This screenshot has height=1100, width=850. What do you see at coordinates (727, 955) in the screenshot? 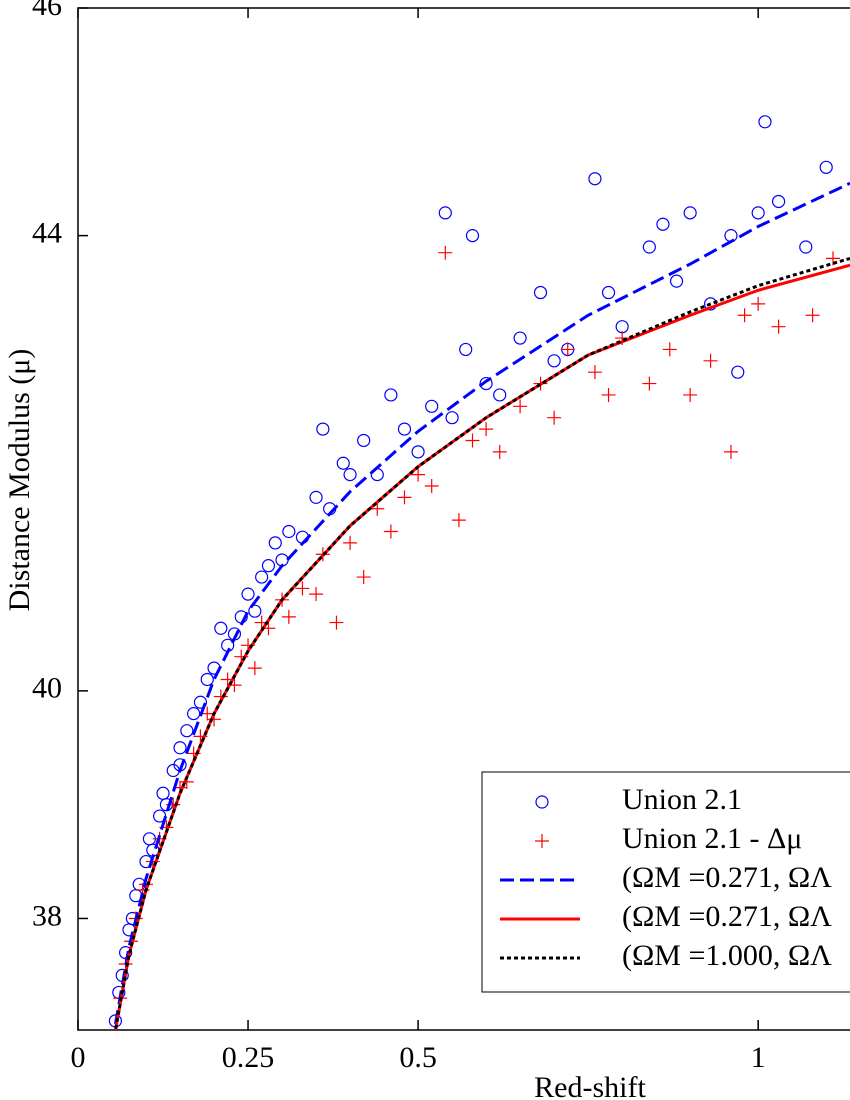
I see `legend-label: (ΩM =1.000, ΩΛ` at bounding box center [727, 955].